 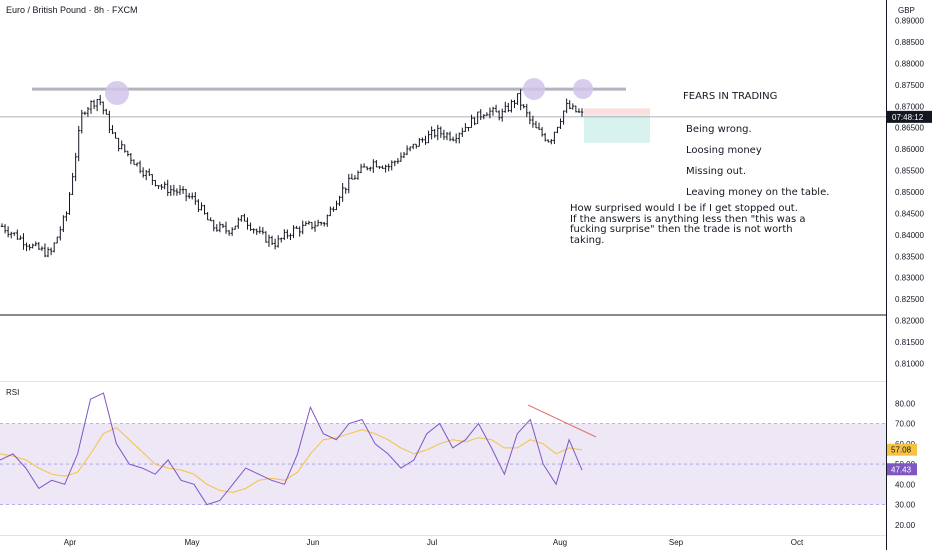 What do you see at coordinates (13, 392) in the screenshot?
I see `rsi-pane-label: RSI` at bounding box center [13, 392].